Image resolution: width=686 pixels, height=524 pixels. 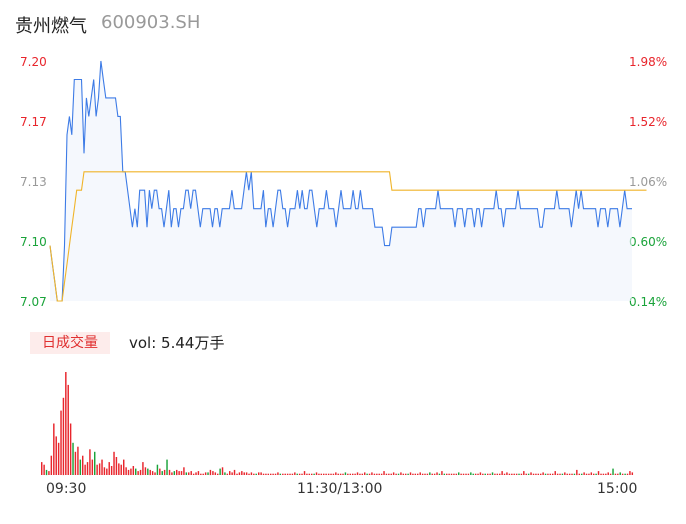 What do you see at coordinates (70, 343) in the screenshot?
I see `volume-tab: 日成交量` at bounding box center [70, 343].